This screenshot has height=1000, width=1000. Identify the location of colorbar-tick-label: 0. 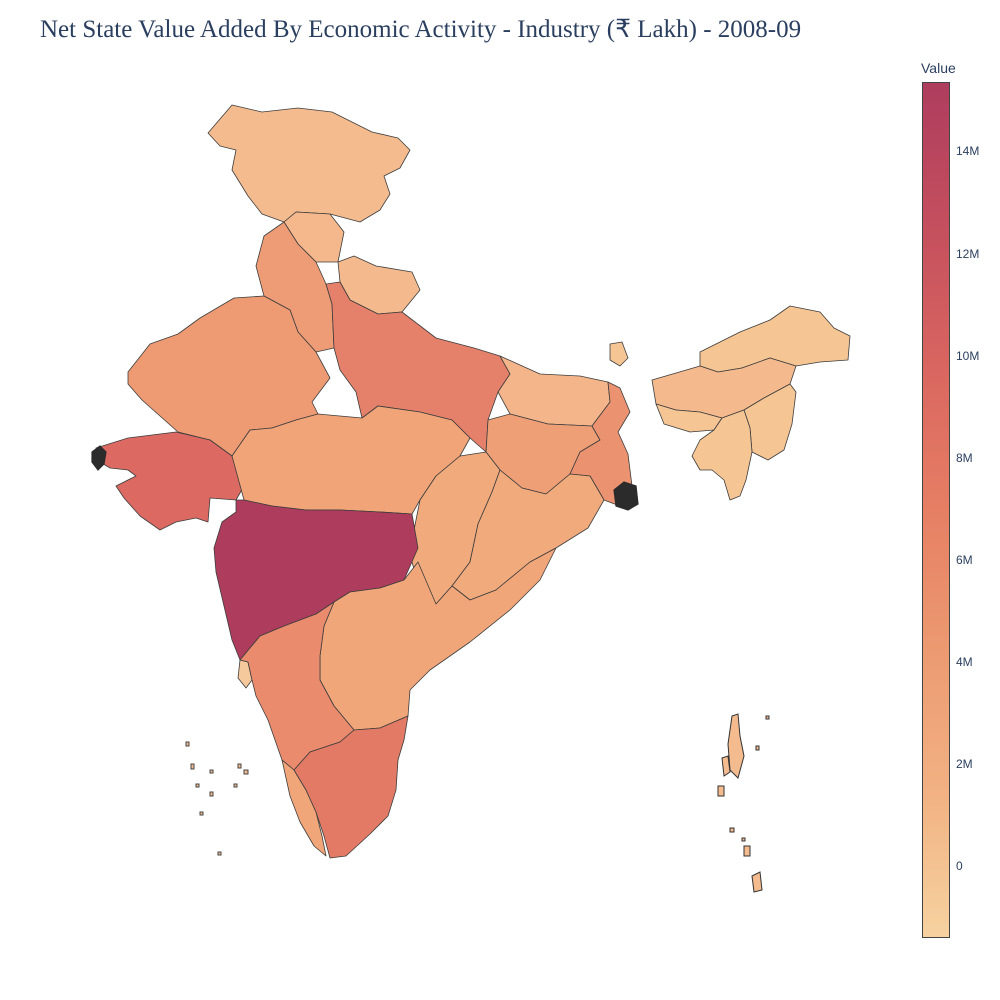
(959, 866).